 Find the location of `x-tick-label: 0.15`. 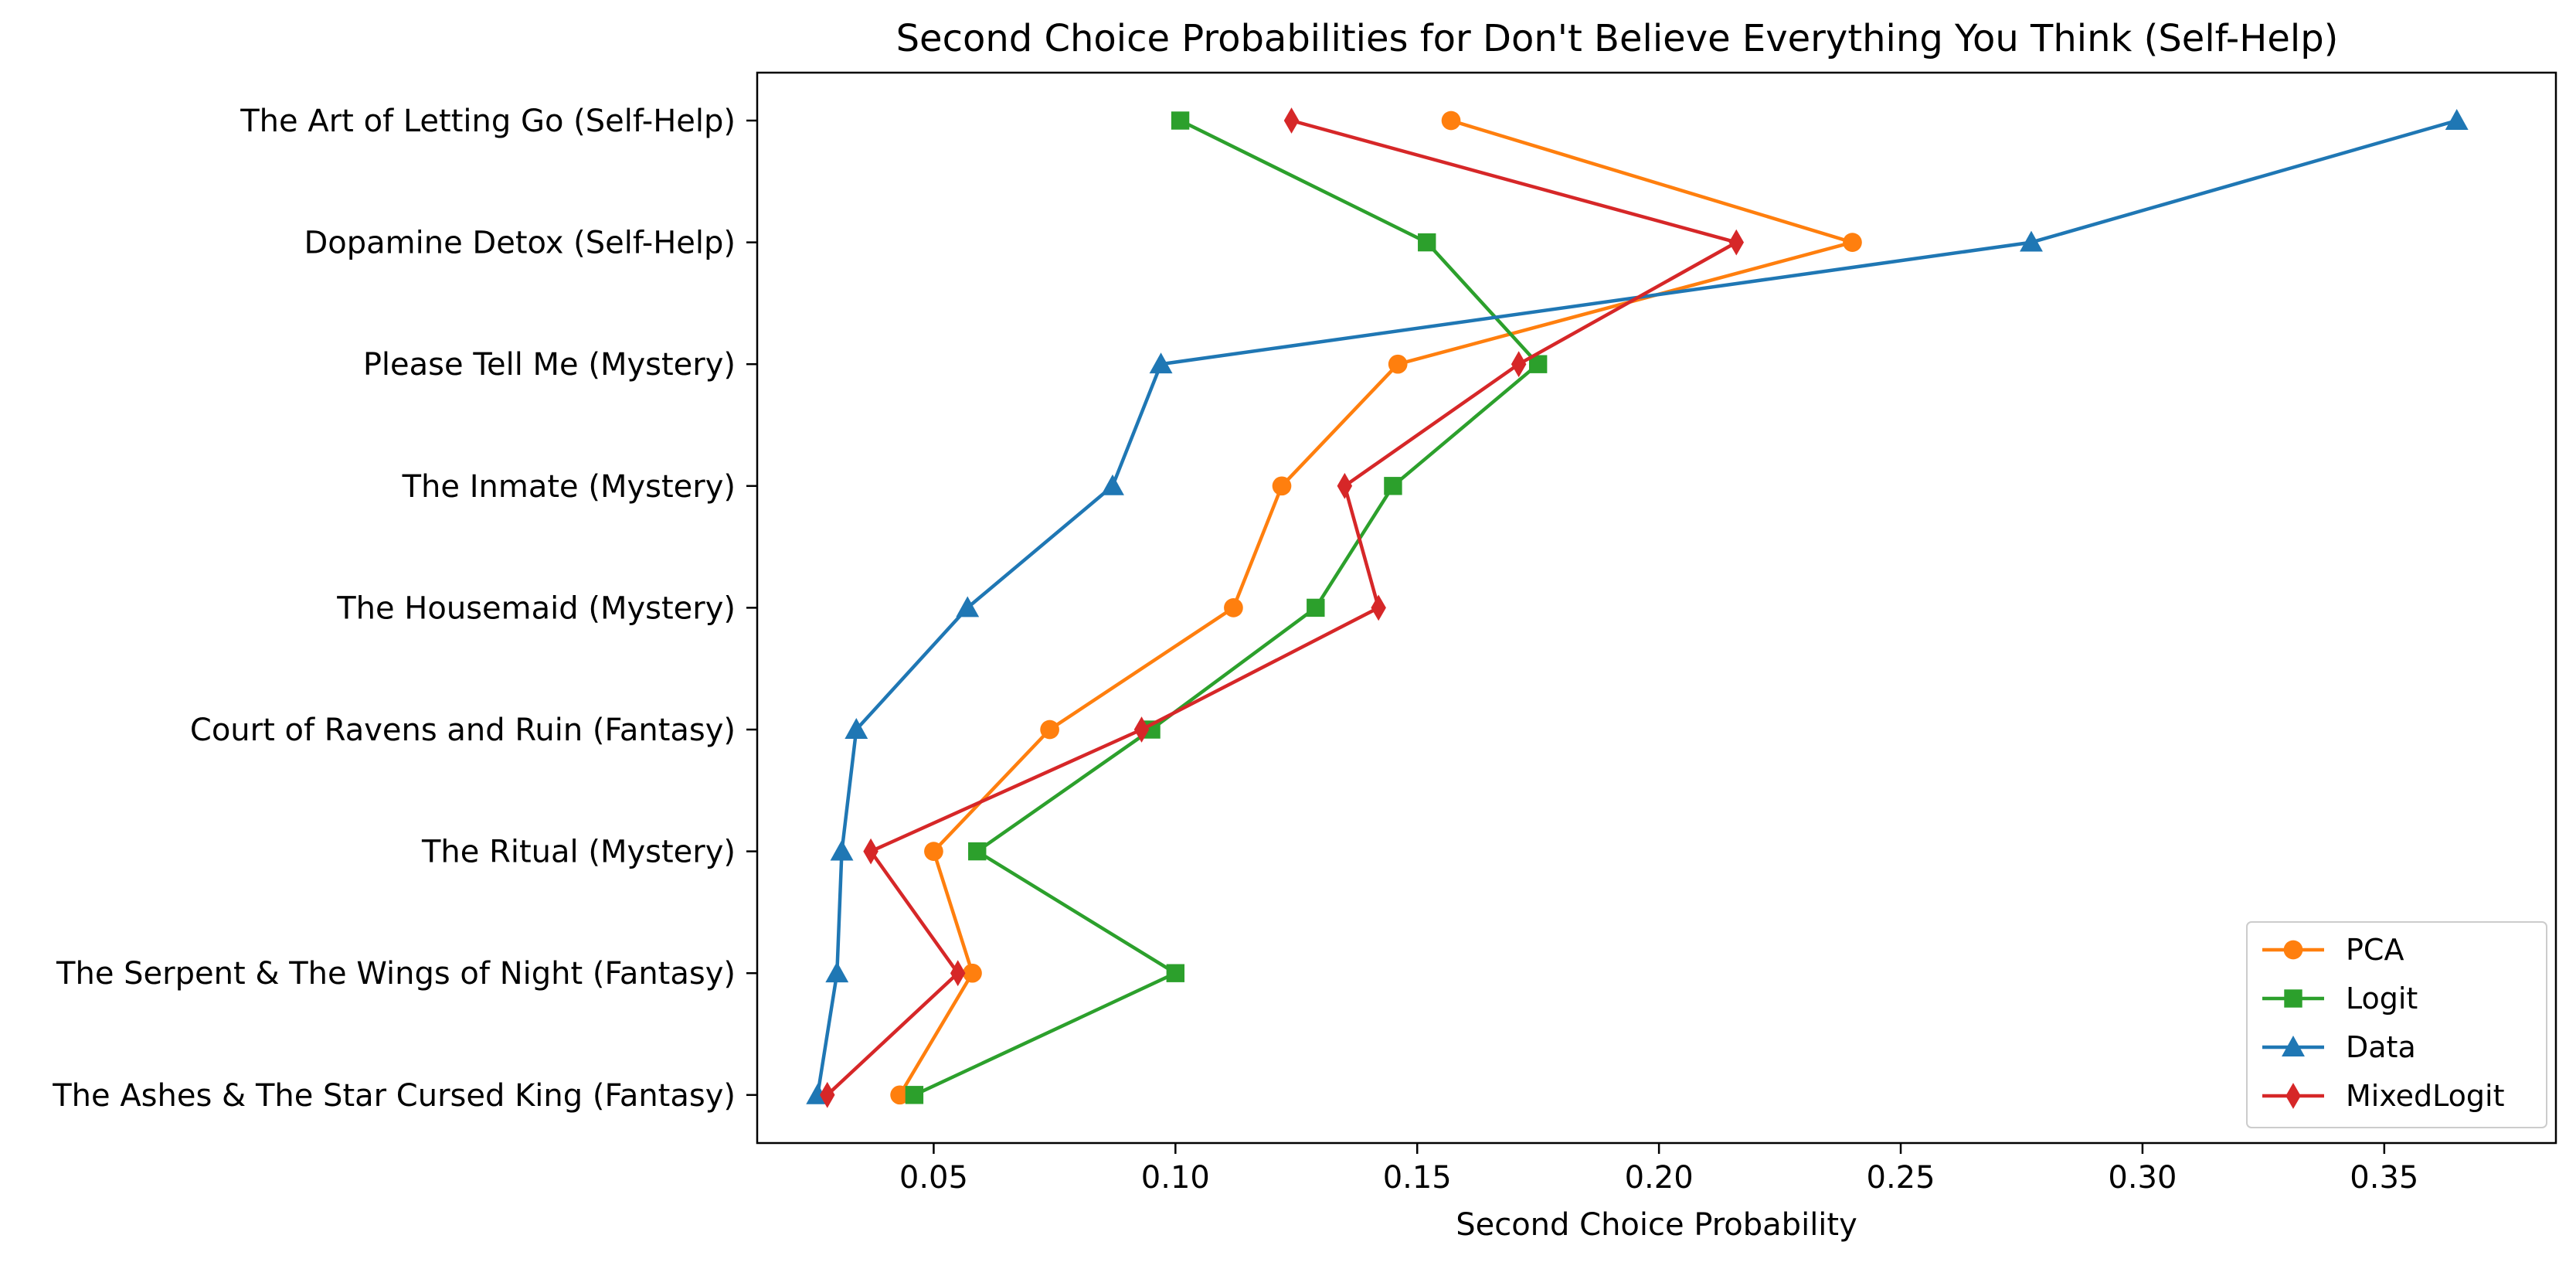

x-tick-label: 0.15 is located at coordinates (1417, 1178).